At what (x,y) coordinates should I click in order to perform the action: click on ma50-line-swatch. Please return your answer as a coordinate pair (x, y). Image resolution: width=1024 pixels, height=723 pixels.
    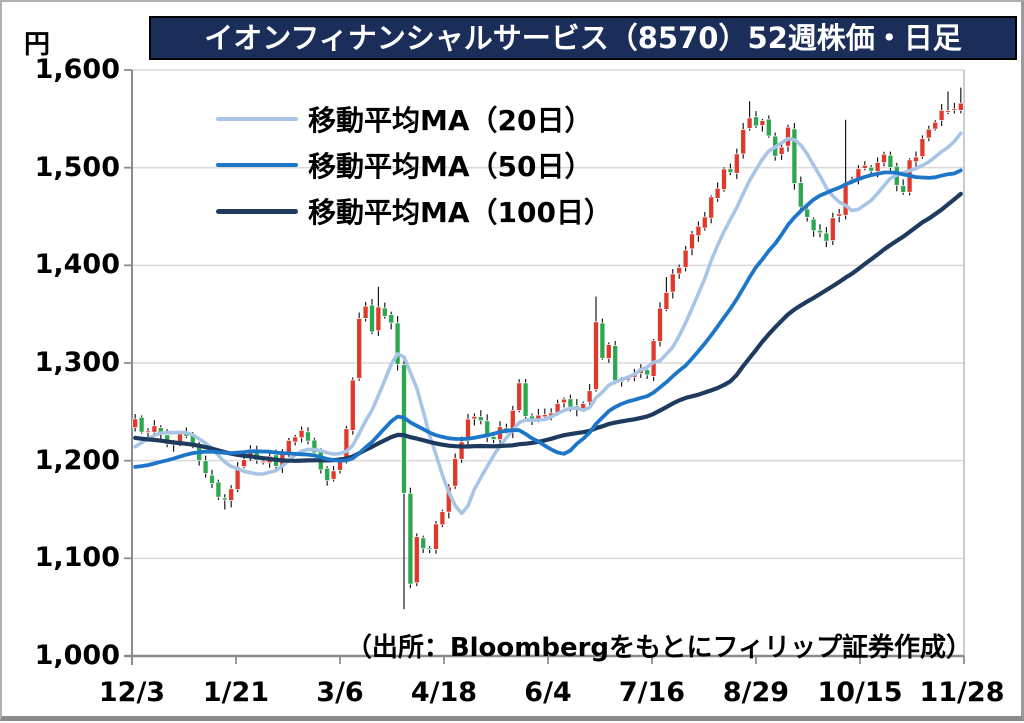
    Looking at the image, I should click on (257, 165).